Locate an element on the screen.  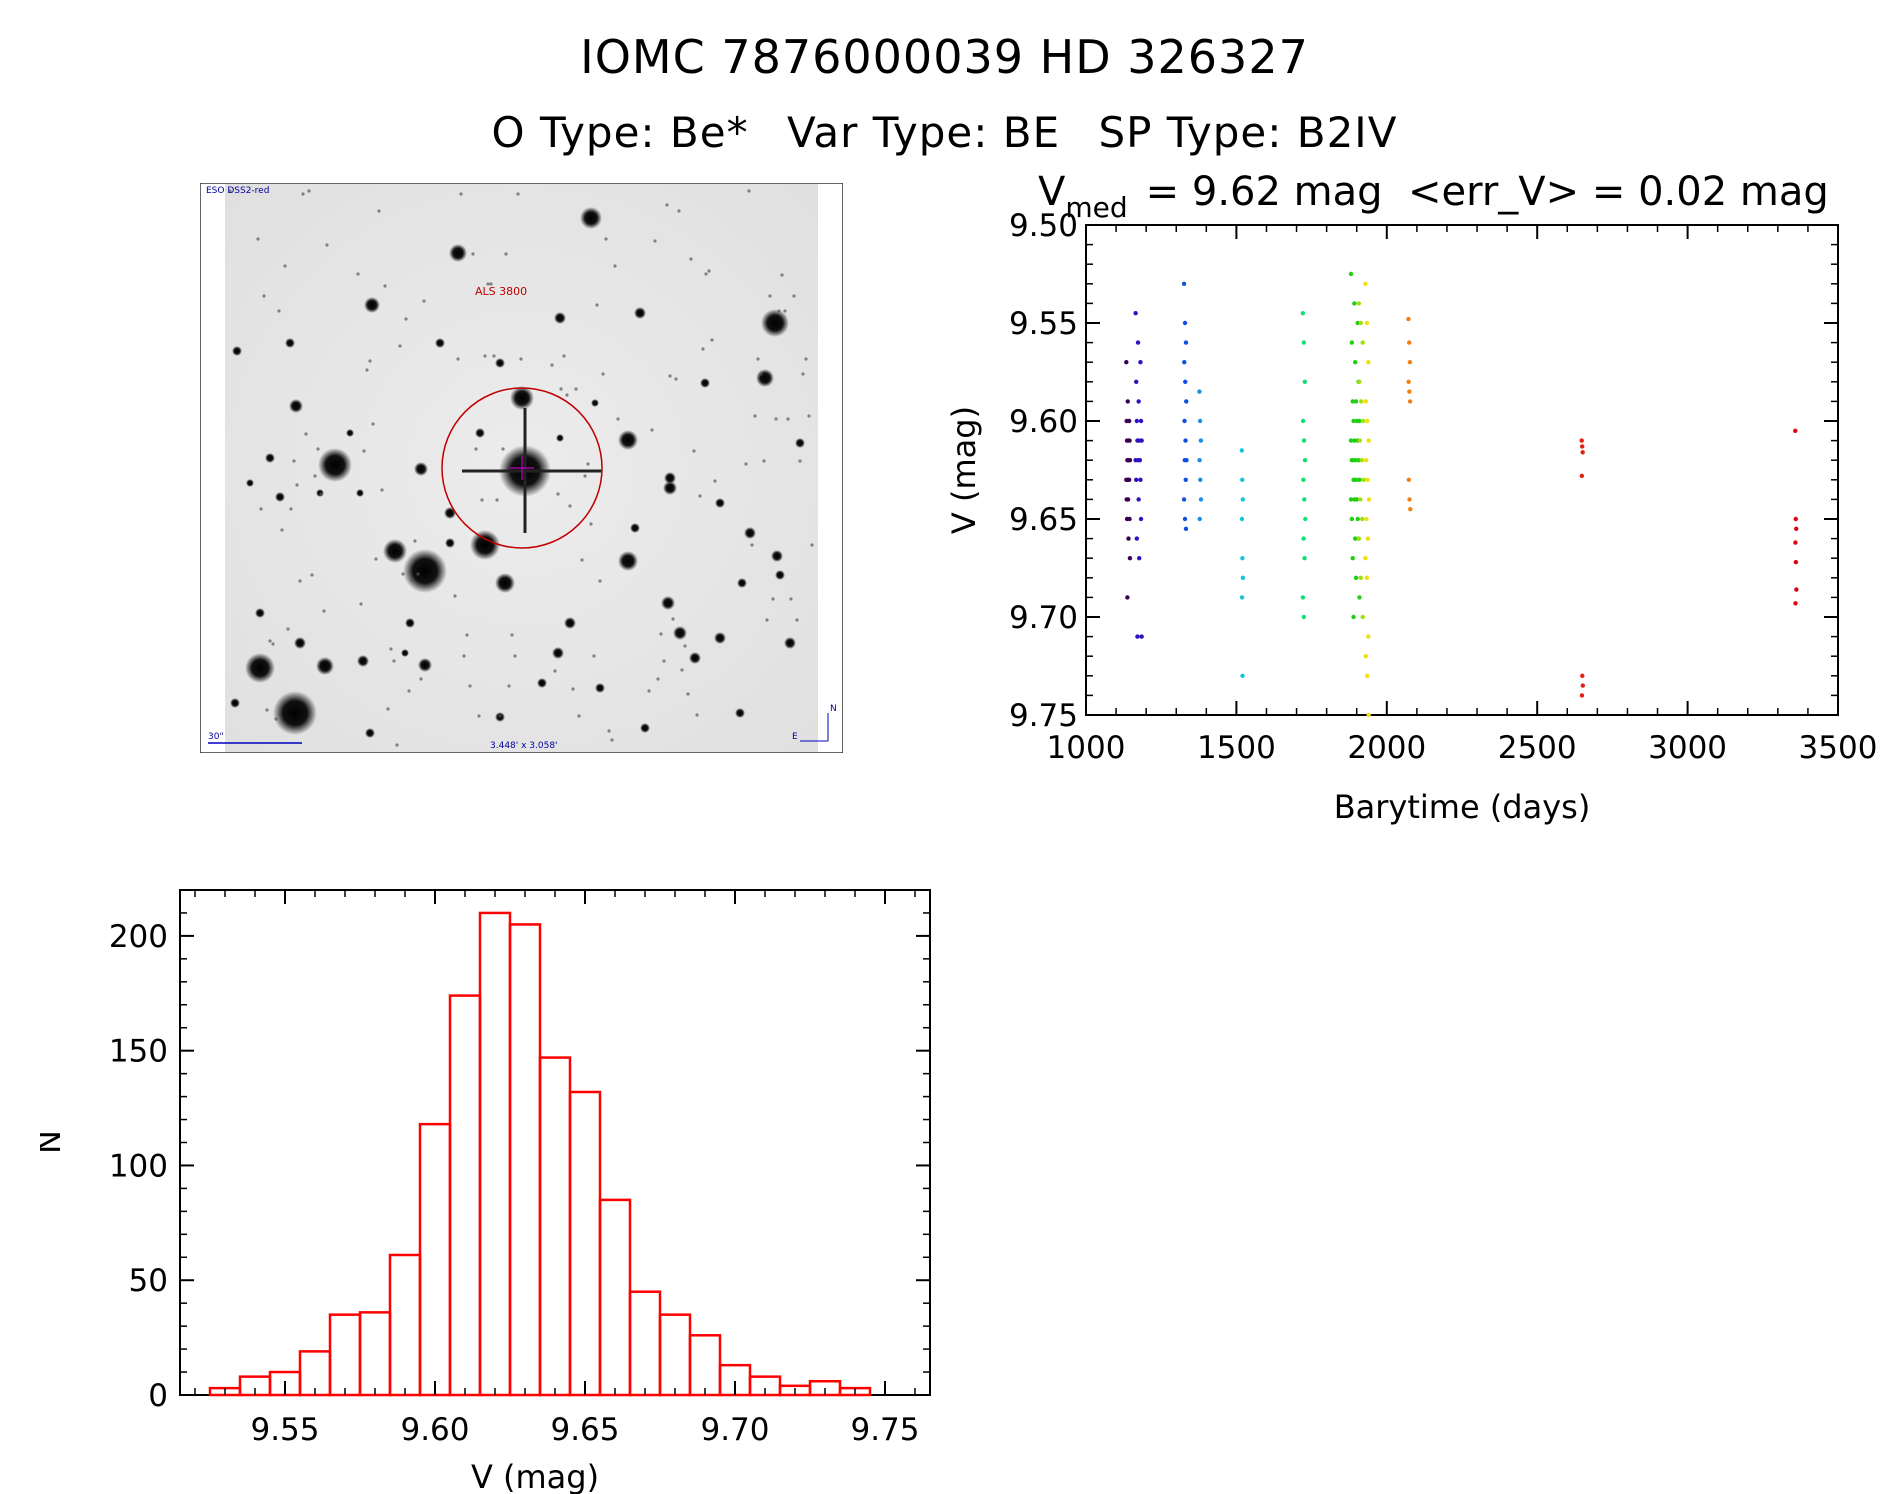
object-types-line: O Type: Be* Var Type: BE SP Type: B2IV is located at coordinates (944, 132).